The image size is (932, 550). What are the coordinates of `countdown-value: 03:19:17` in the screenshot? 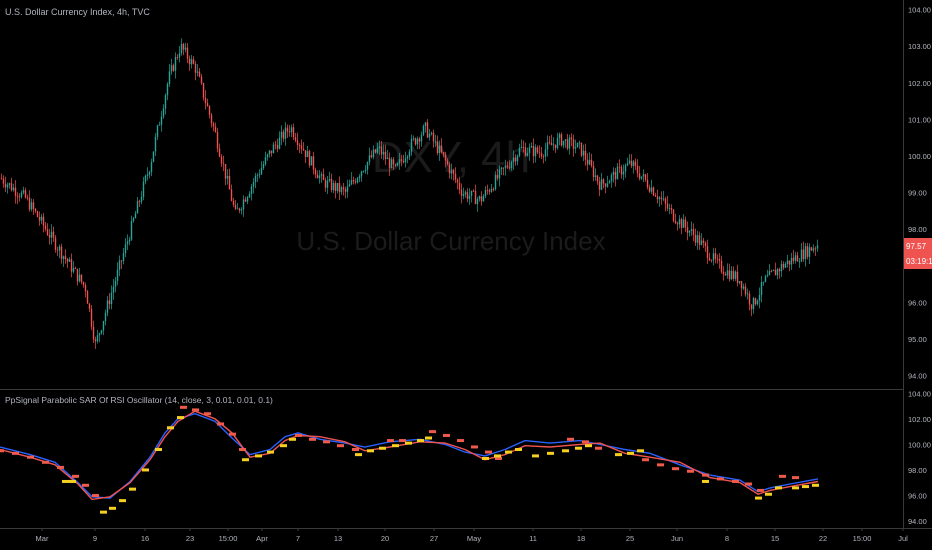 It's located at (919, 261).